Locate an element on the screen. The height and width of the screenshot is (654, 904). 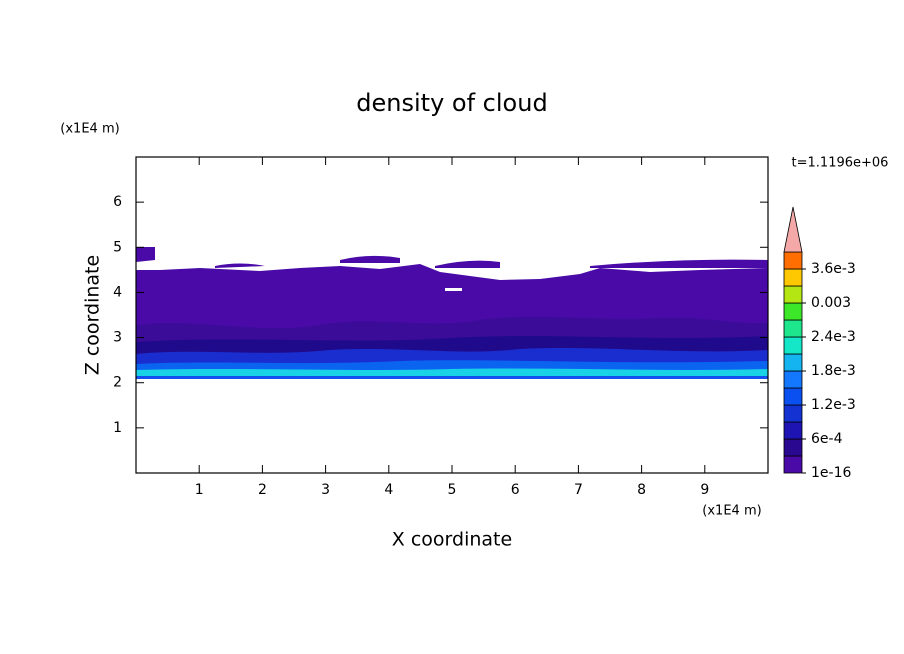
colorbar-extend is located at coordinates (793, 229).